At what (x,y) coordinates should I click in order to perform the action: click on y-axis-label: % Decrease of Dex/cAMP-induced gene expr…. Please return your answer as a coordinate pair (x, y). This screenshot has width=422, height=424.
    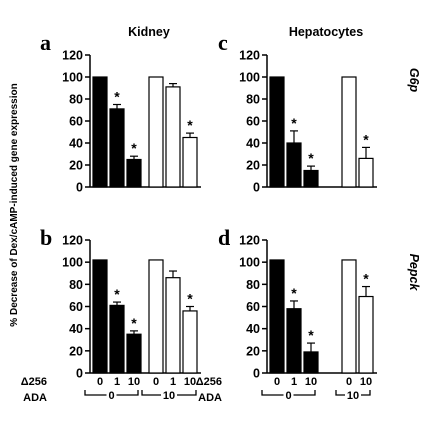
    Looking at the image, I should click on (14, 204).